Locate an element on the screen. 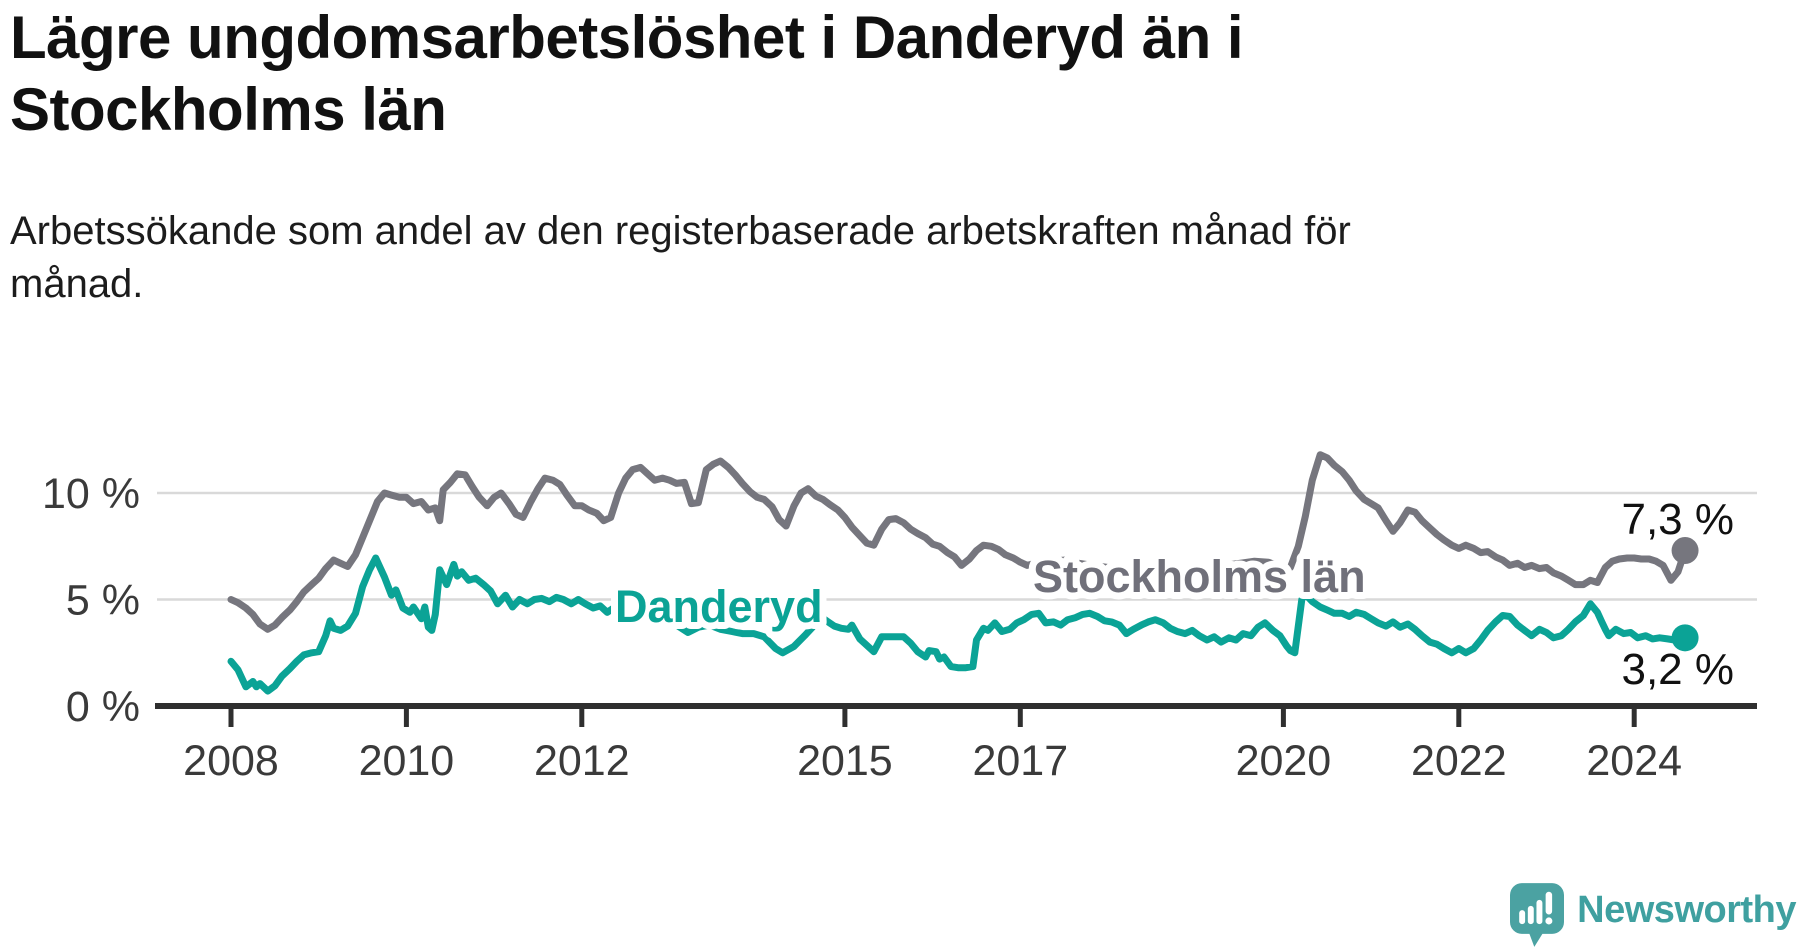 Image resolution: width=1800 pixels, height=948 pixels. x-tick-label: 2020 is located at coordinates (1284, 761).